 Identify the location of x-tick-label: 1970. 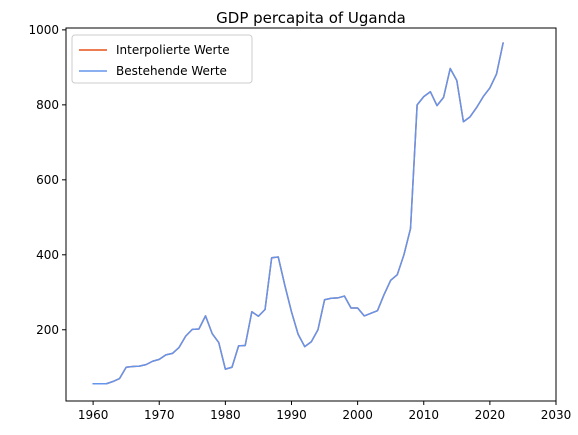
(159, 415).